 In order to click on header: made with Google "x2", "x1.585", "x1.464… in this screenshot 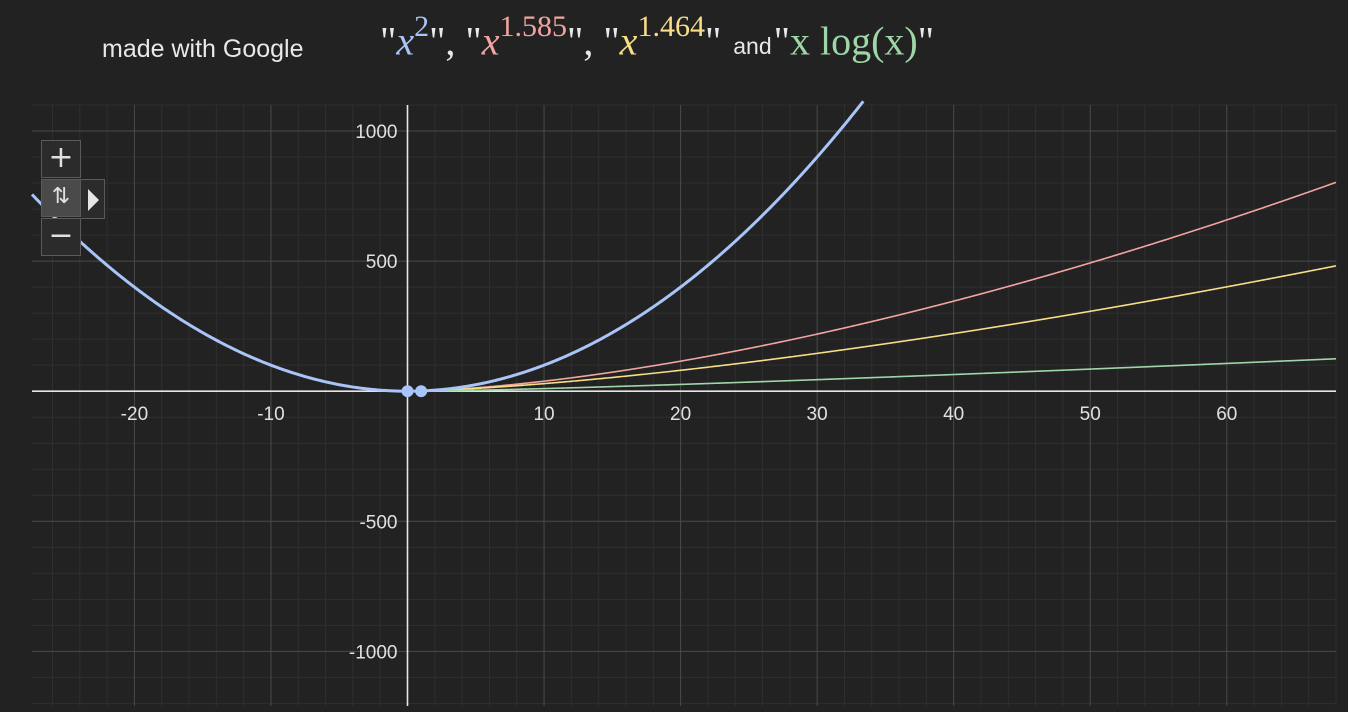, I will do `click(674, 45)`.